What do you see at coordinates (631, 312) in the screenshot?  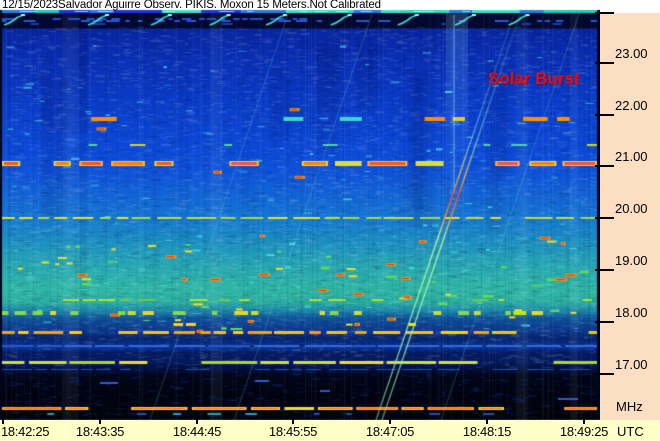 I see `freq-tick-label: 18.00` at bounding box center [631, 312].